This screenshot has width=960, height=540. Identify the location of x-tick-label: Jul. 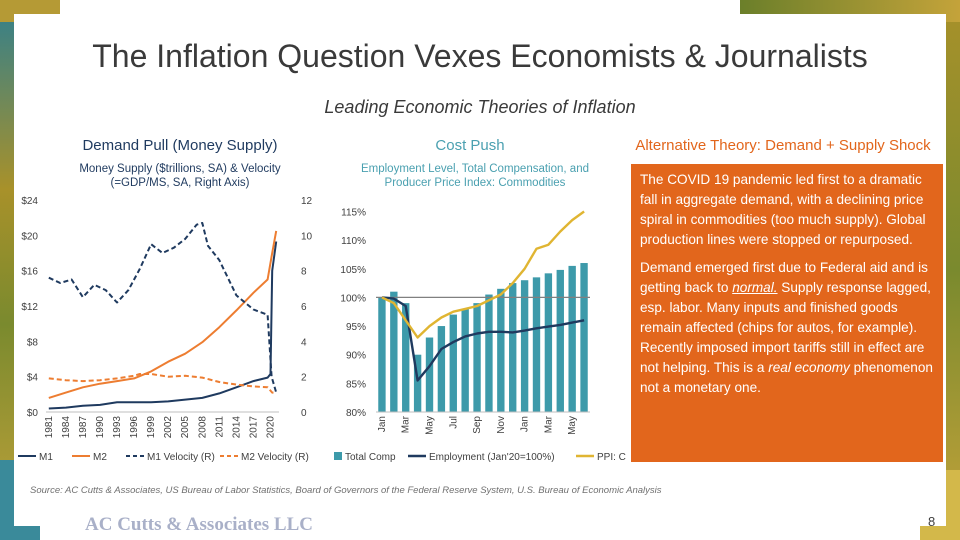
(453, 422).